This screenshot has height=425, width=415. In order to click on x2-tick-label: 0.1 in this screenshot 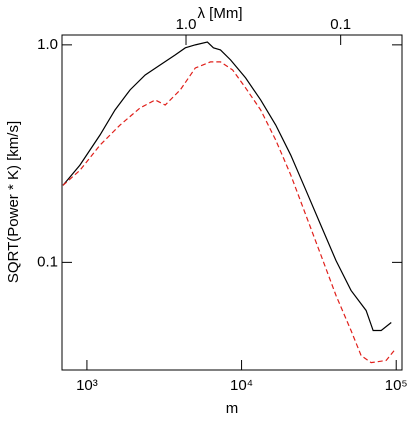, I will do `click(340, 24)`.